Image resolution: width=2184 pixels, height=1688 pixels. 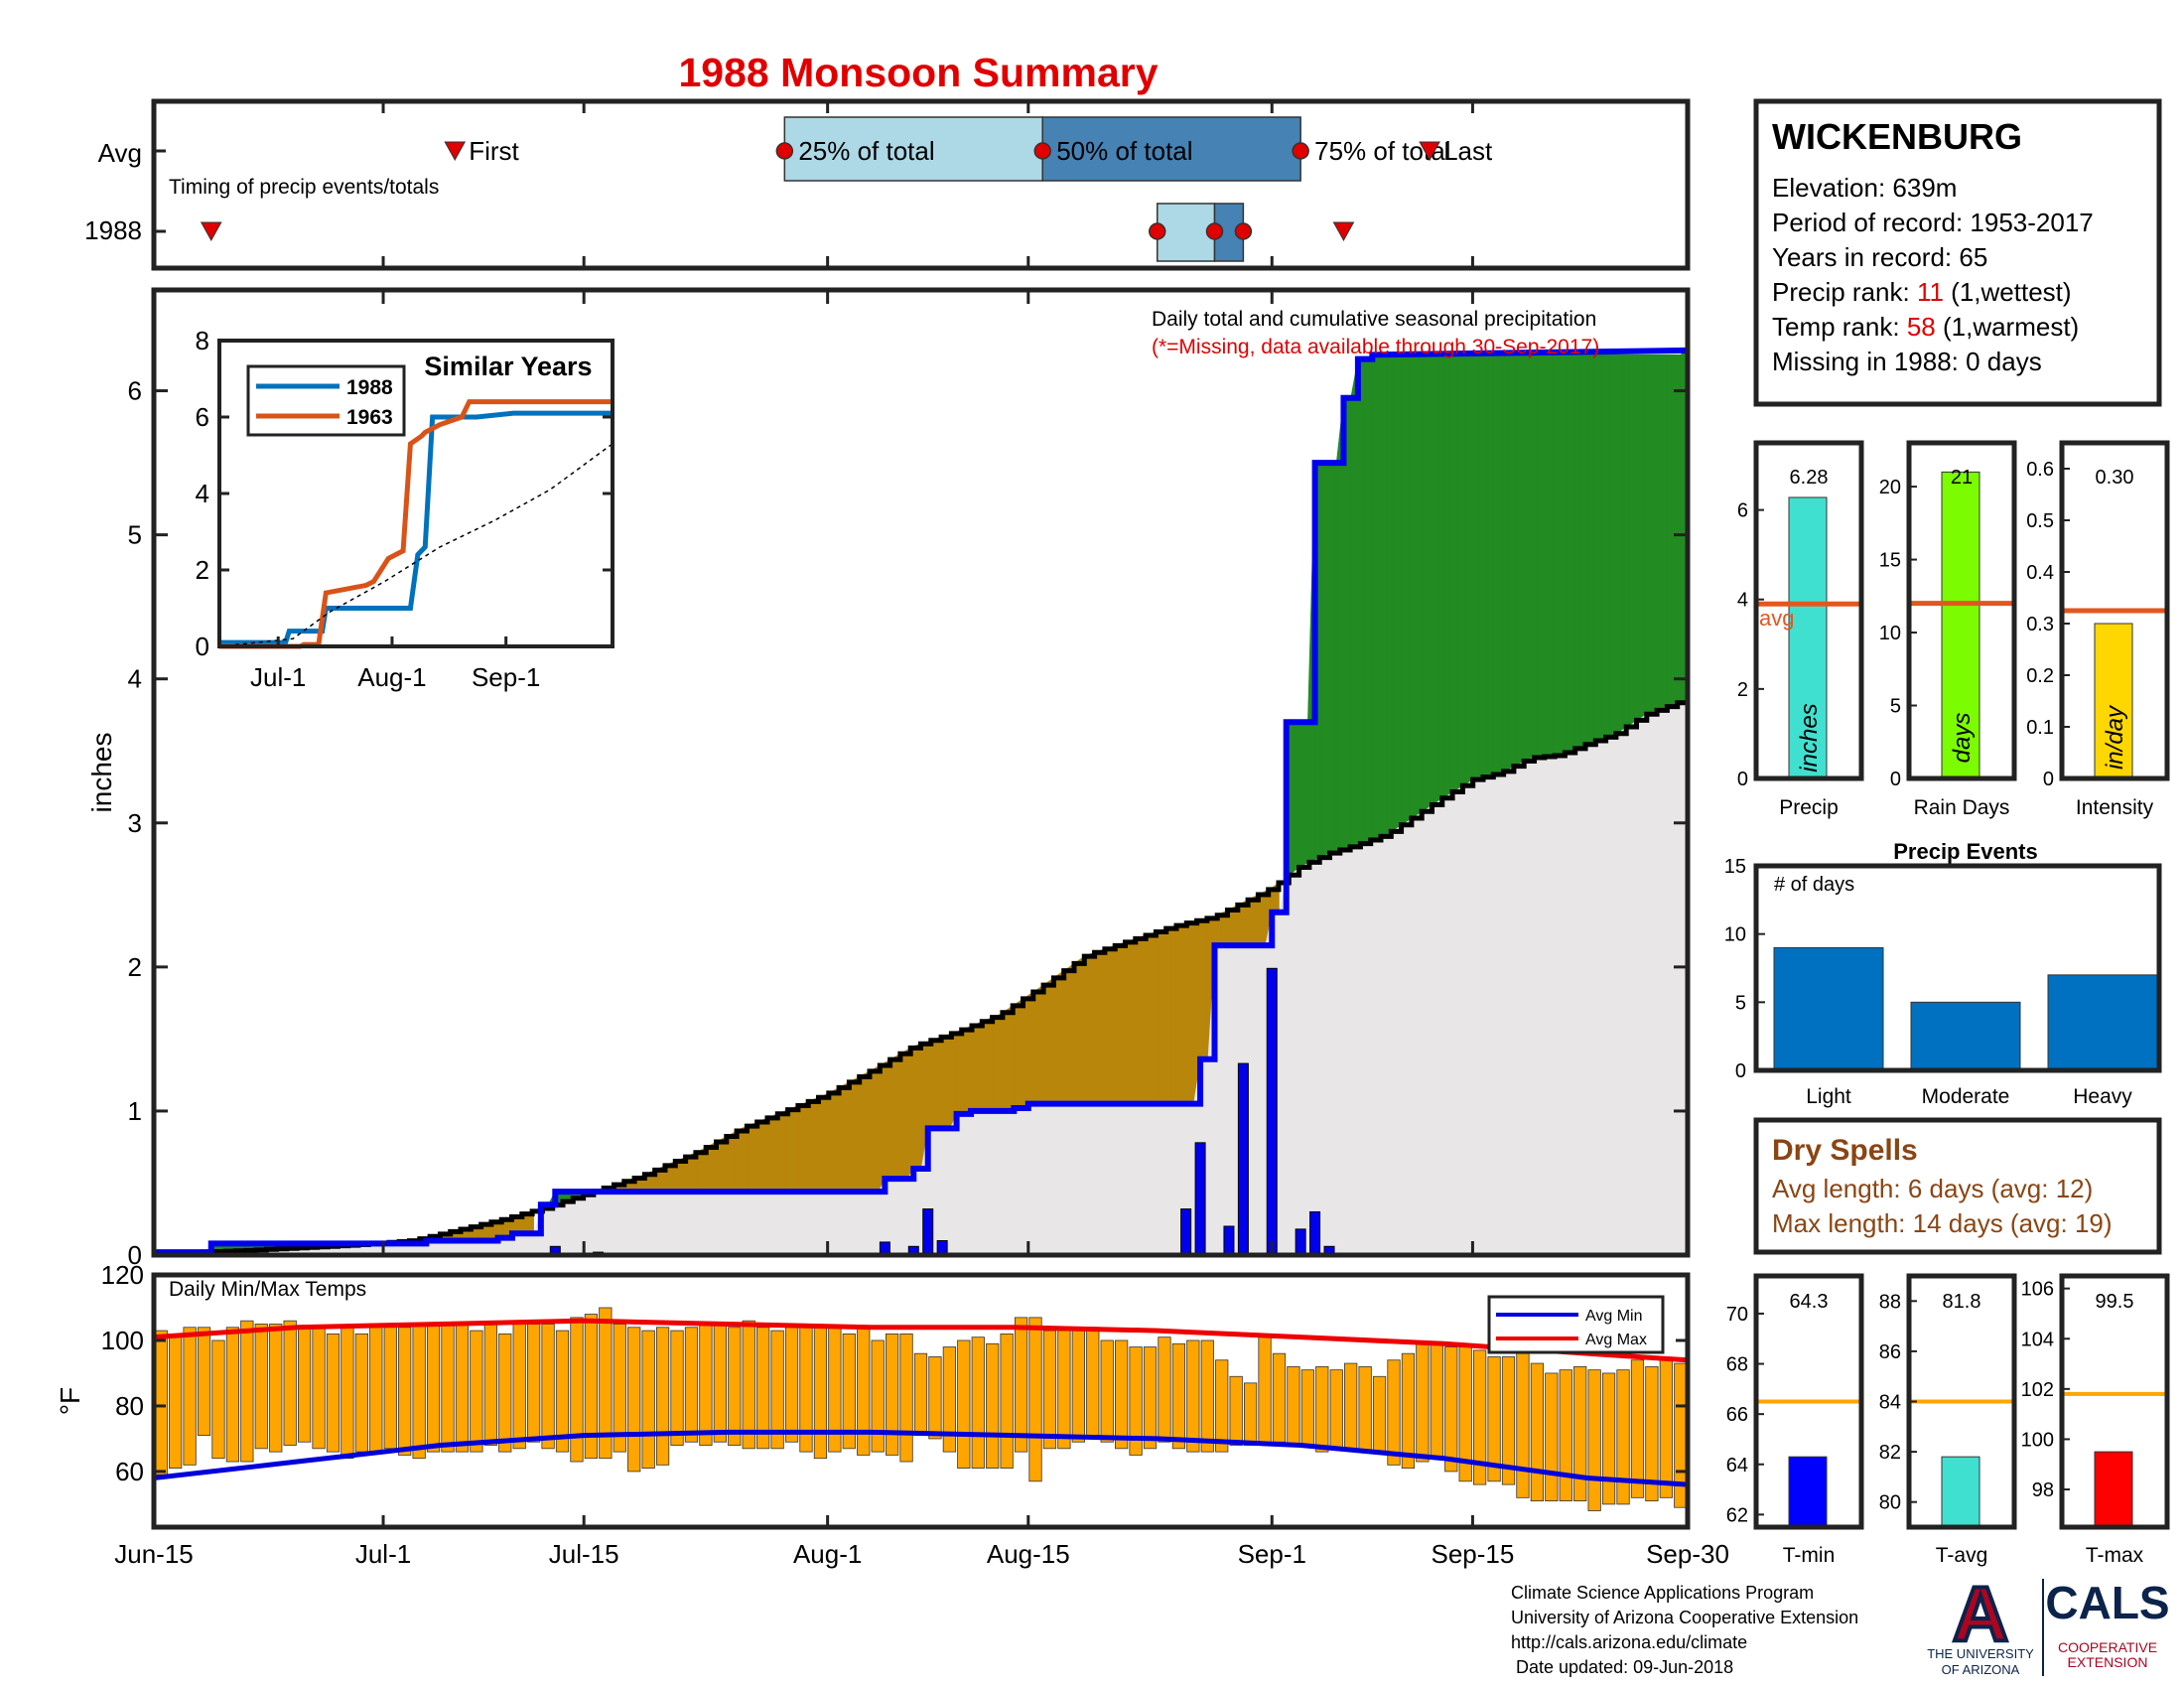 I want to click on temp-ytick-label: 100, so click(x=122, y=1340).